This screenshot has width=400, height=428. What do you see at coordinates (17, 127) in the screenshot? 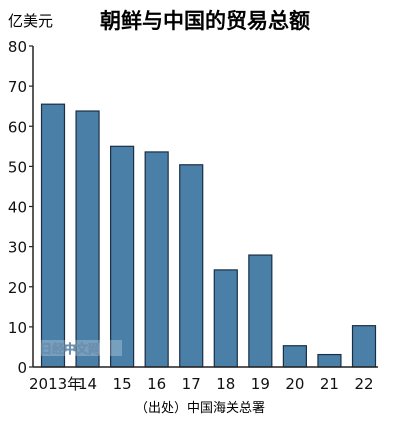
I see `y-tick-label: 60` at bounding box center [17, 127].